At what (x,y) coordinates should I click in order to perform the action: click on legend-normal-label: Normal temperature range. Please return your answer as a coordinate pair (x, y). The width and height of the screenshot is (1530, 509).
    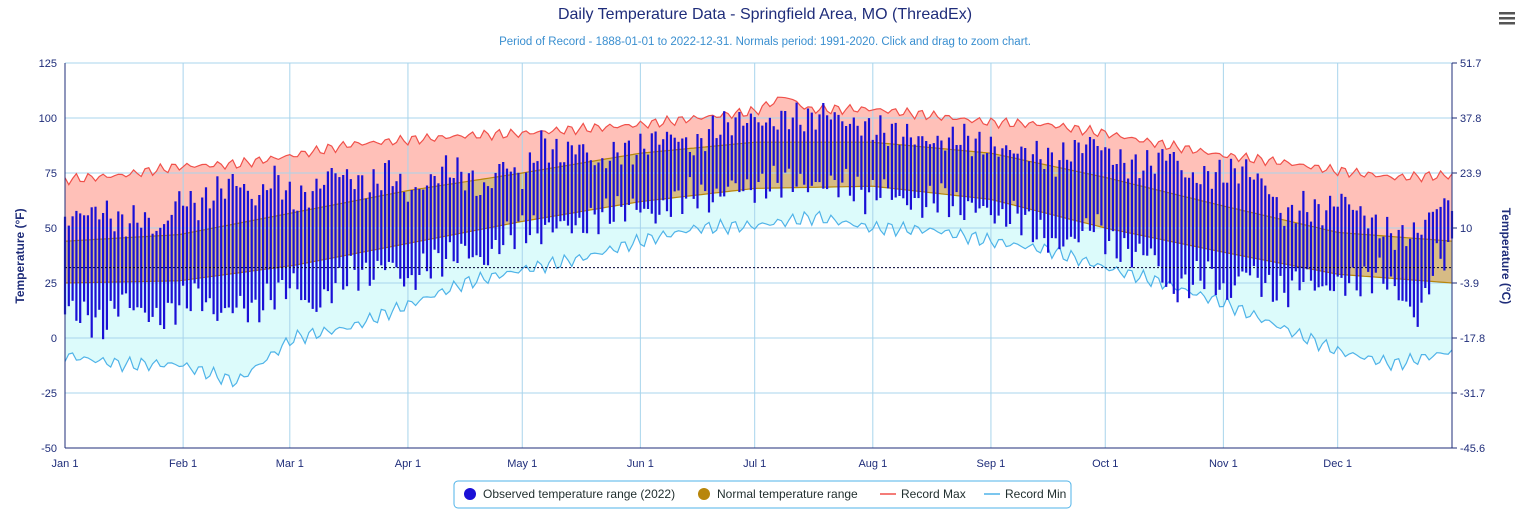
    Looking at the image, I should click on (787, 494).